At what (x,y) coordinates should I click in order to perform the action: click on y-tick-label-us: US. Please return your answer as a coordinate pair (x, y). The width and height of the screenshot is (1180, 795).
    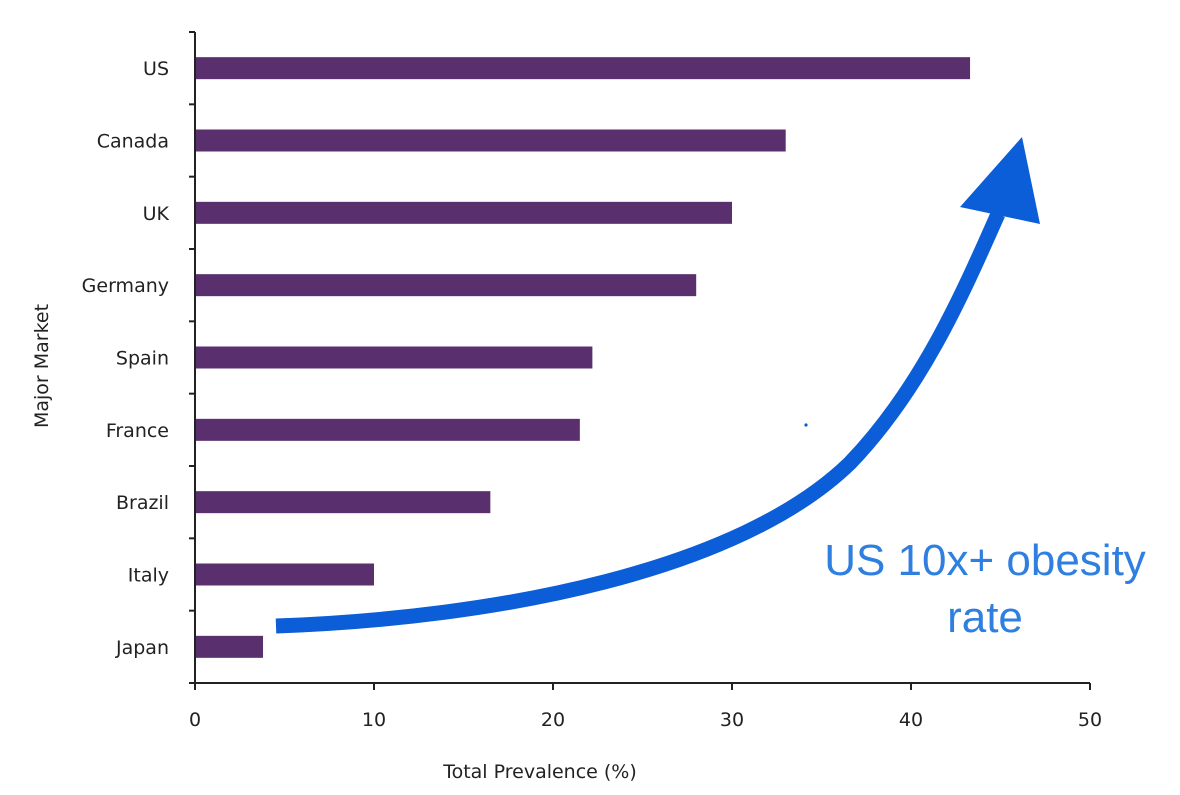
    Looking at the image, I should click on (156, 69).